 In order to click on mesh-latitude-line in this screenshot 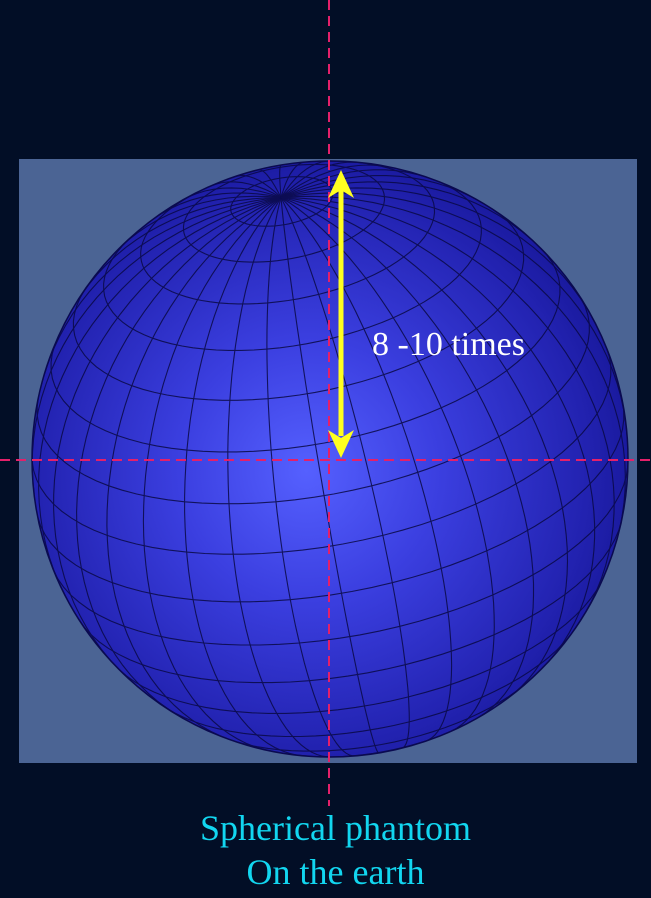, I will do `click(369, 686)`.